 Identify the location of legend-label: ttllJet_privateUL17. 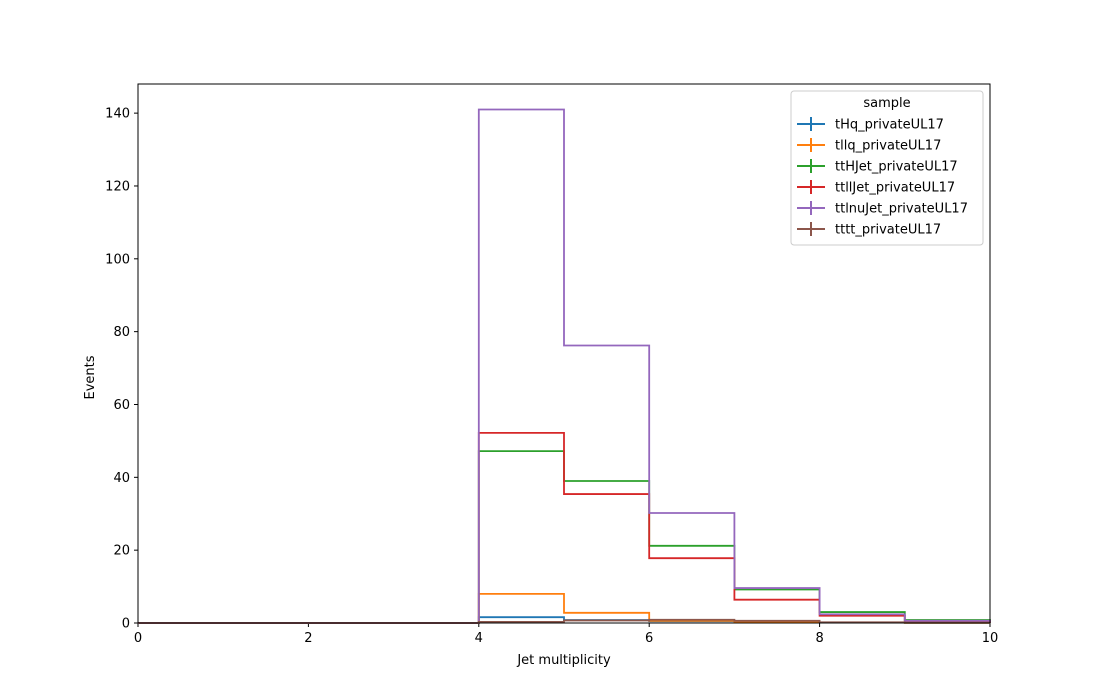
(895, 188).